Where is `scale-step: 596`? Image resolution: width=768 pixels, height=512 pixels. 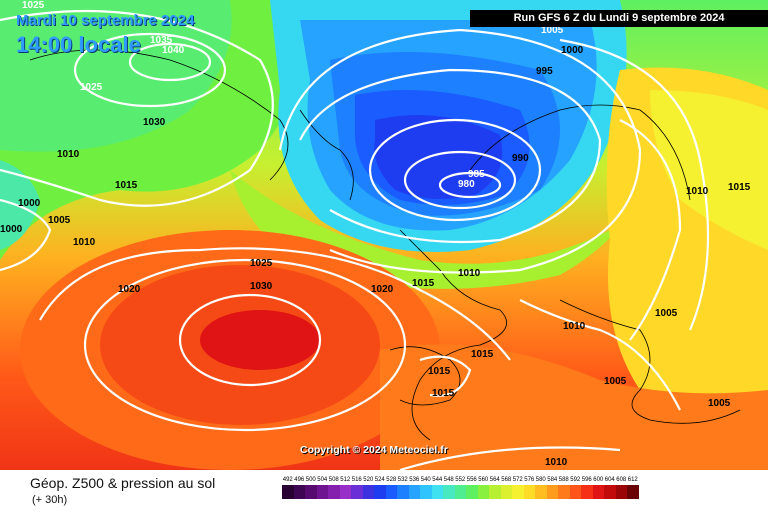 scale-step: 596 is located at coordinates (587, 487).